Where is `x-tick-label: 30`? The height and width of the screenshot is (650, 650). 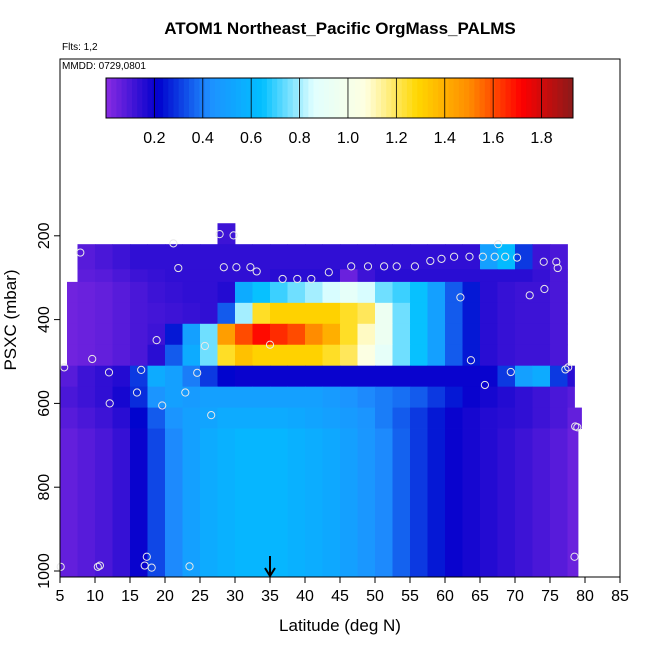
x-tick-label: 30 is located at coordinates (235, 596).